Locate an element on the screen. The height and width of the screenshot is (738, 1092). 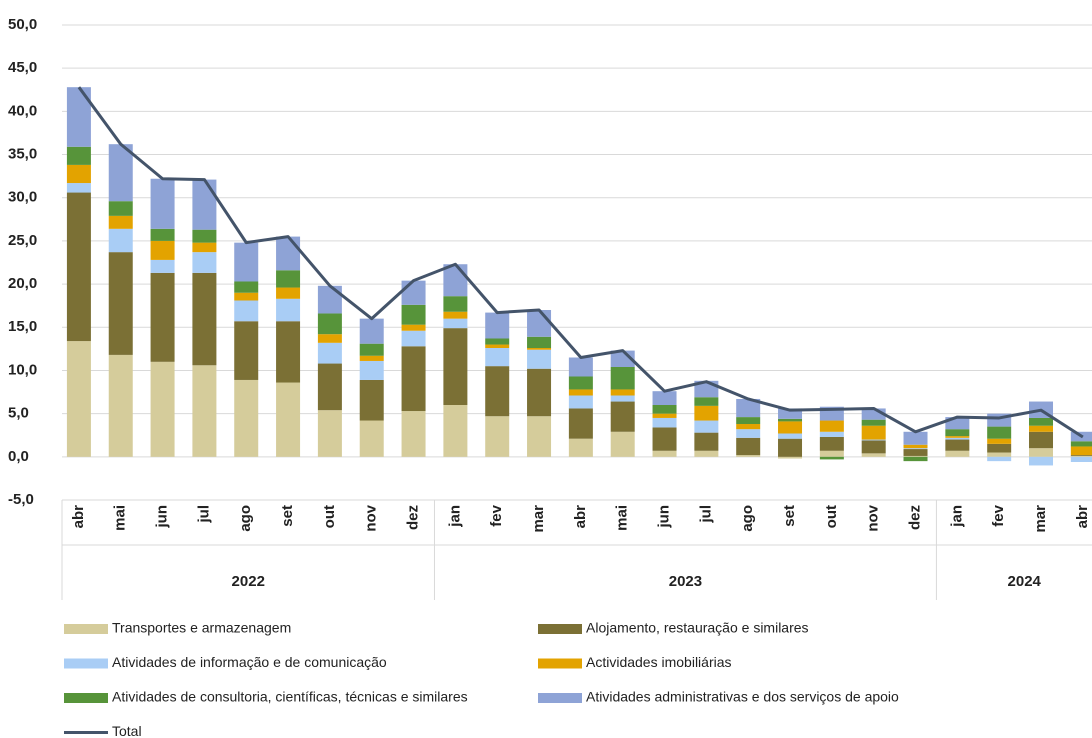
legend-item: Transportes e armazenagem is located at coordinates (177, 628).